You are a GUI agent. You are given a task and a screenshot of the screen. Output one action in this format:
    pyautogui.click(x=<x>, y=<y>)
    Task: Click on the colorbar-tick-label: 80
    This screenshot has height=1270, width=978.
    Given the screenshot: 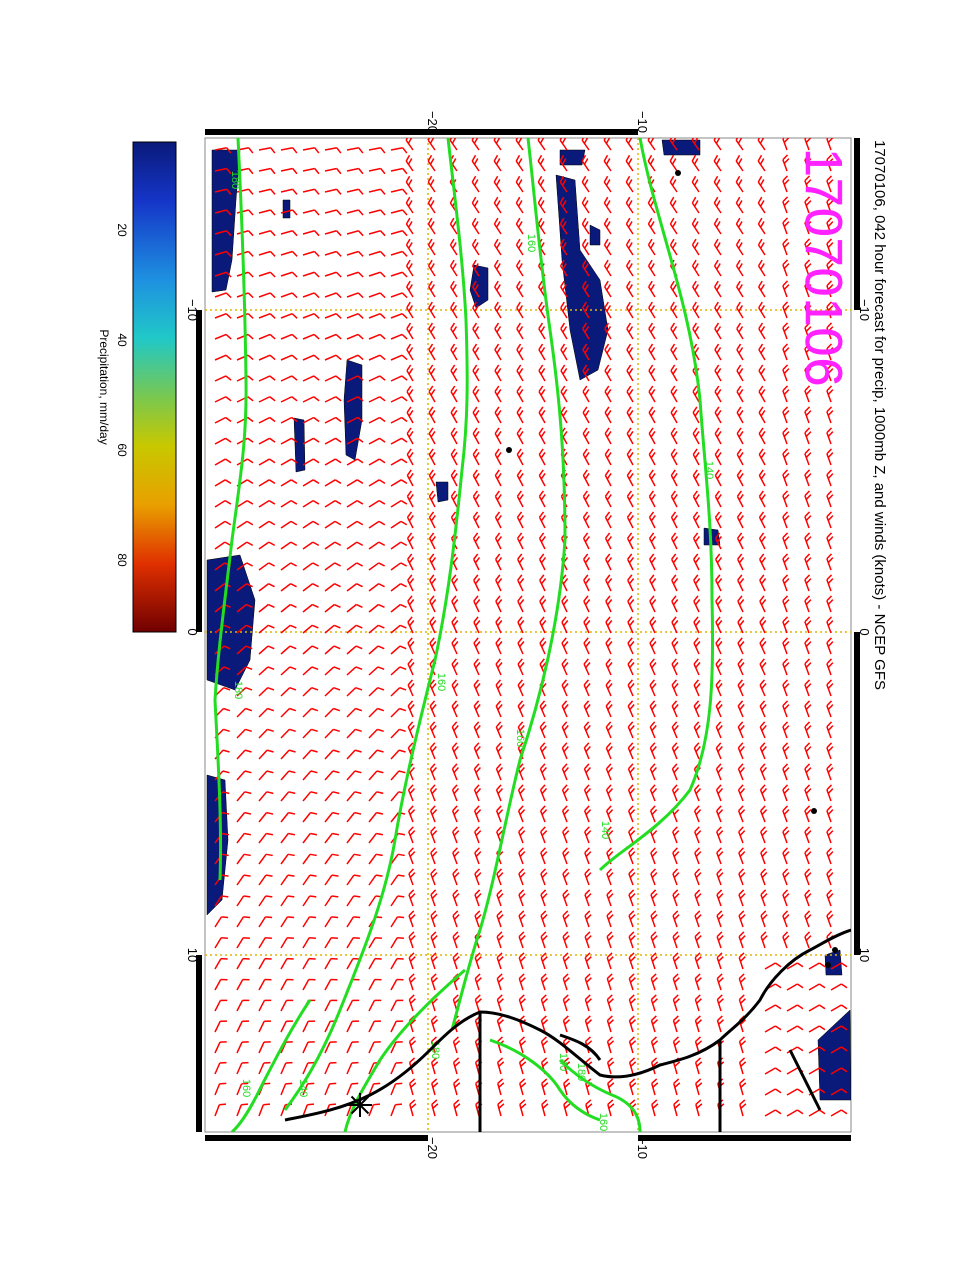 What is the action you would take?
    pyautogui.click(x=122, y=560)
    